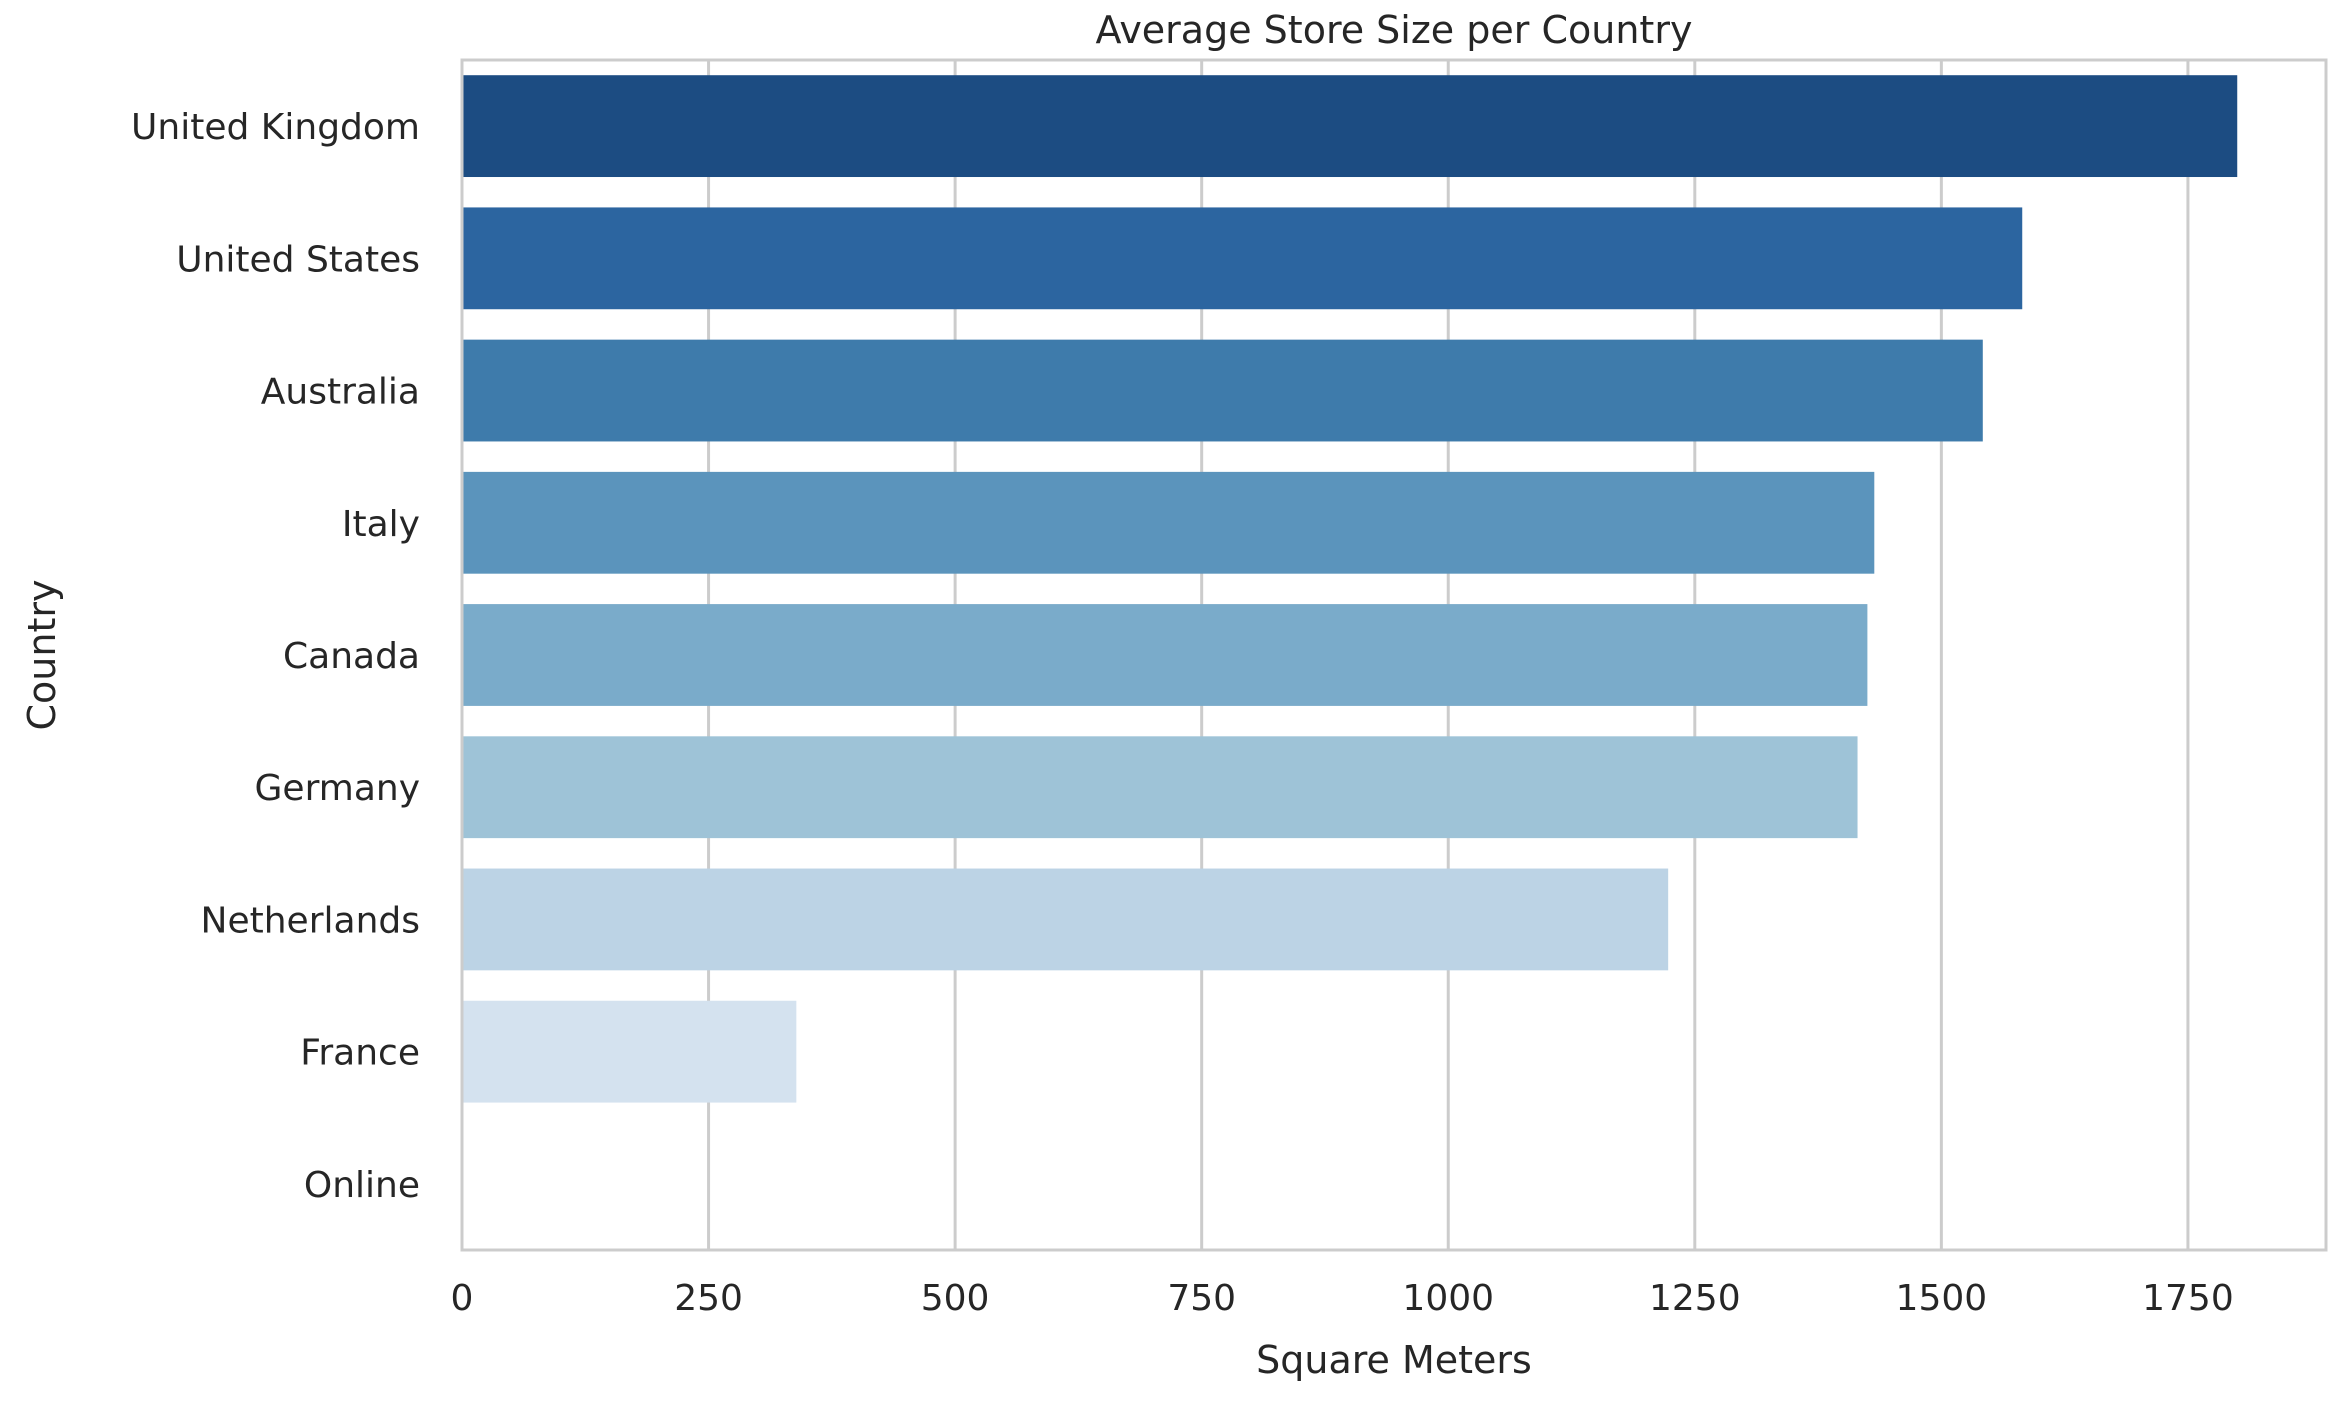  What do you see at coordinates (1394, 1360) in the screenshot?
I see `x-axis-label: Square Meters` at bounding box center [1394, 1360].